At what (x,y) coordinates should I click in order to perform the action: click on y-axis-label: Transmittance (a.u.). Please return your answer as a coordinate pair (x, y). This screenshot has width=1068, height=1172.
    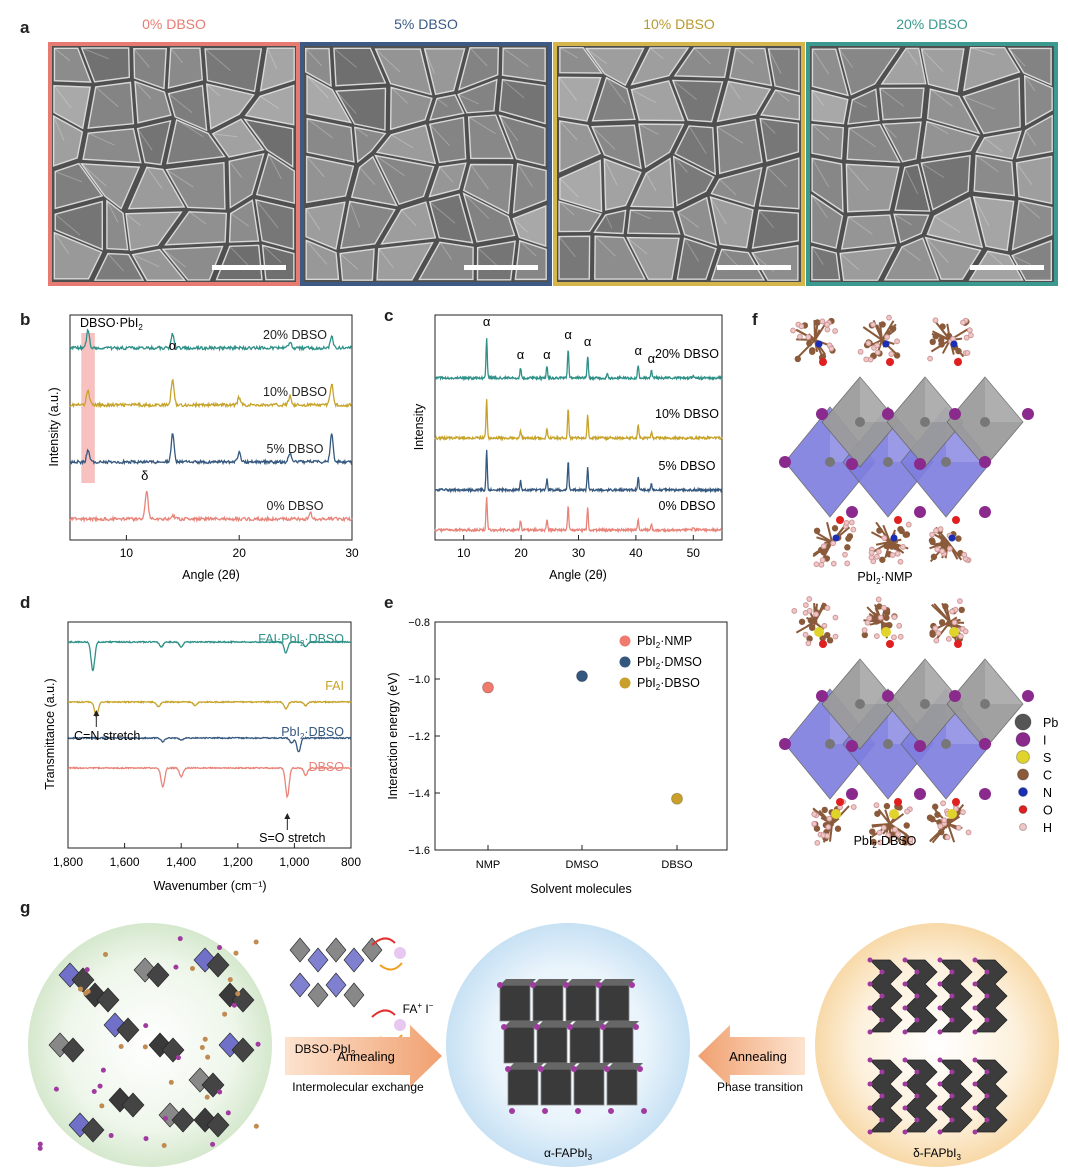
    Looking at the image, I should click on (50, 733).